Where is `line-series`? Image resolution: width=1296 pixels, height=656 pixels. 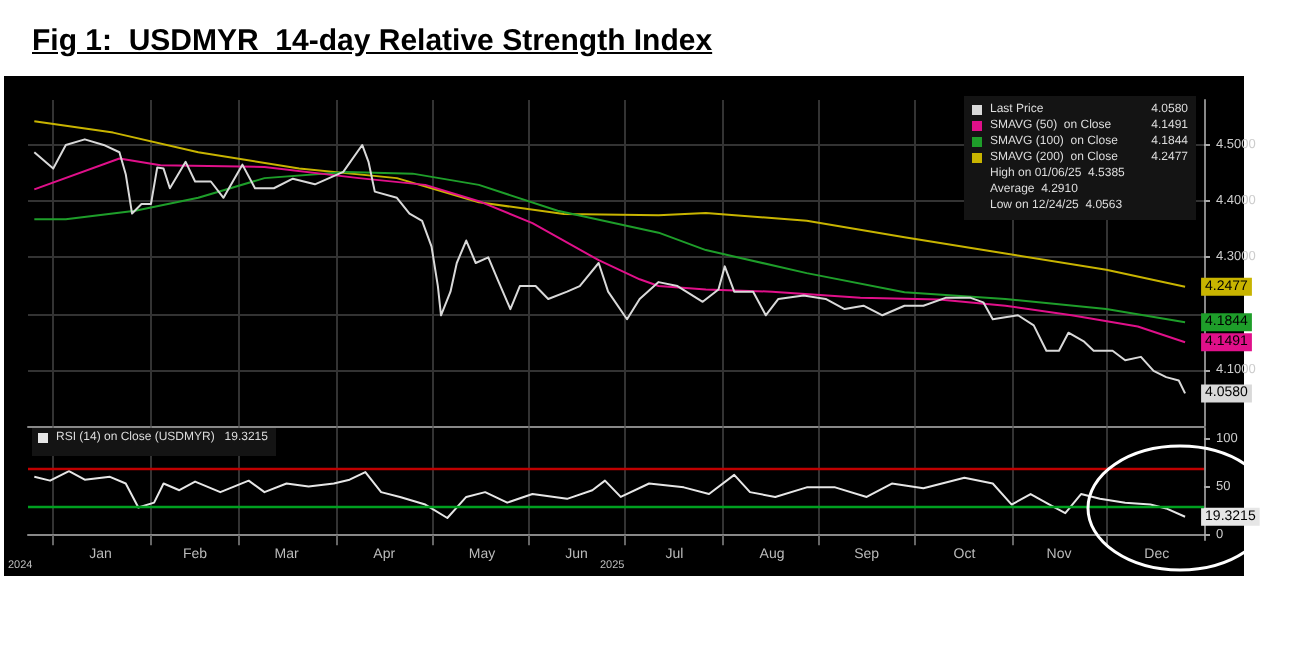 line-series is located at coordinates (610, 494).